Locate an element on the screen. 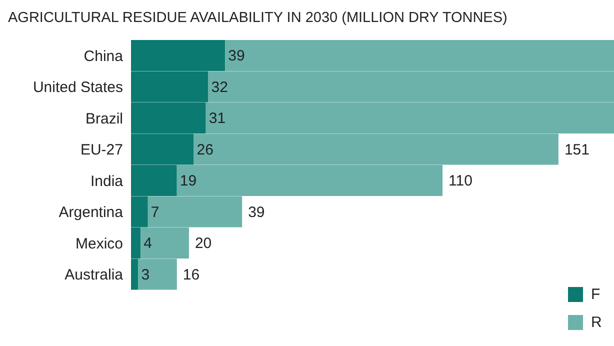  data-label: 19 is located at coordinates (188, 181).